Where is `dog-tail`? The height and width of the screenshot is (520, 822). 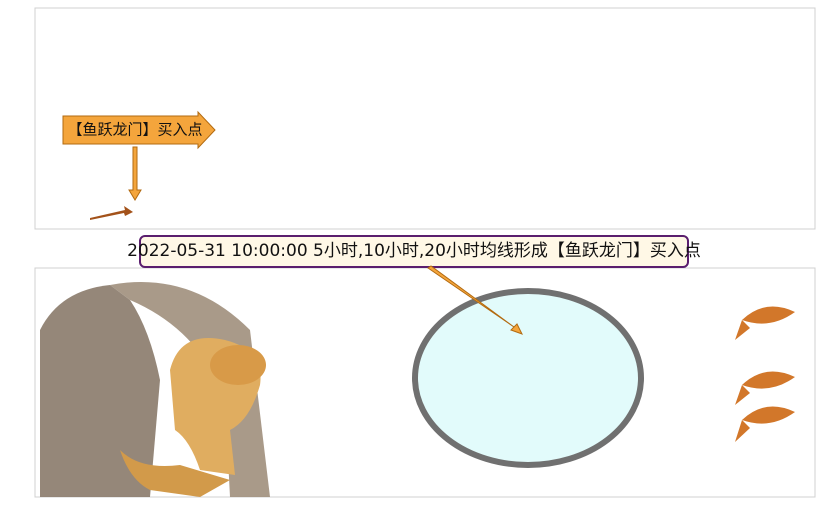
dog-tail is located at coordinates (175, 473).